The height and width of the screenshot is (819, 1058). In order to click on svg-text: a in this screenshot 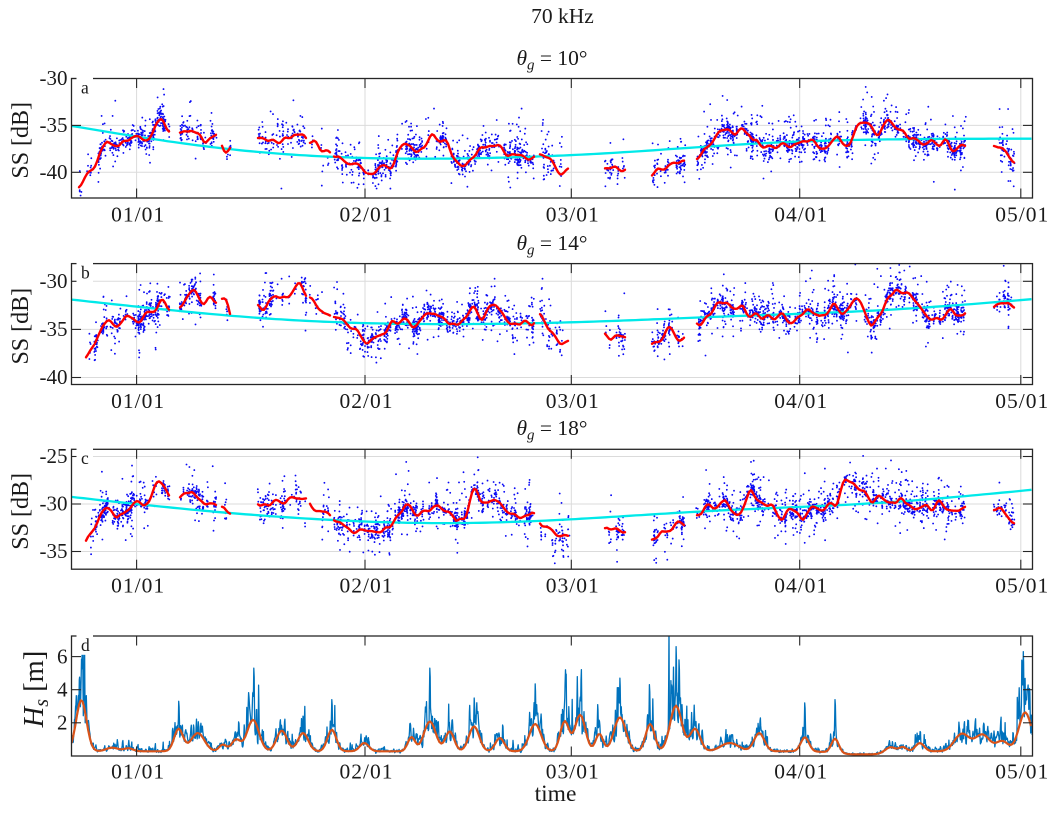, I will do `click(85, 87)`.